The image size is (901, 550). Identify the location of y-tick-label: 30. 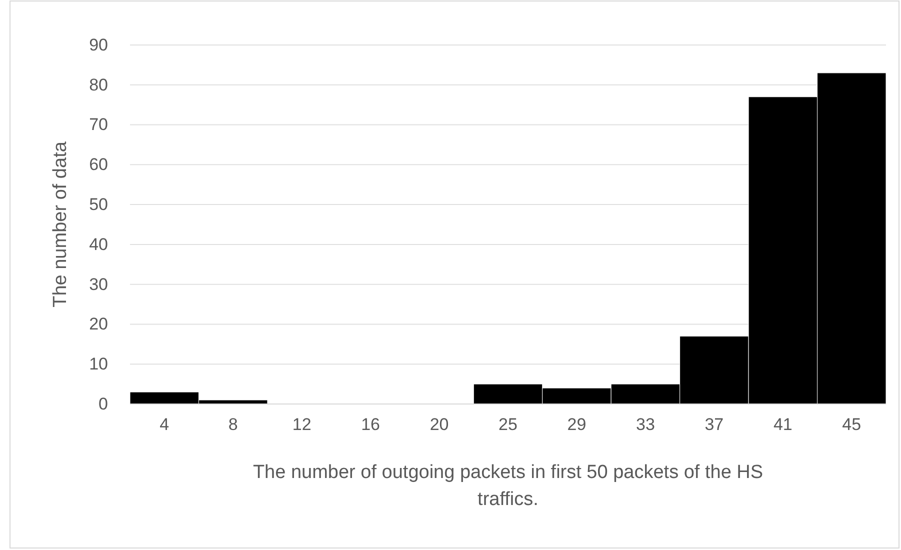
(98, 284).